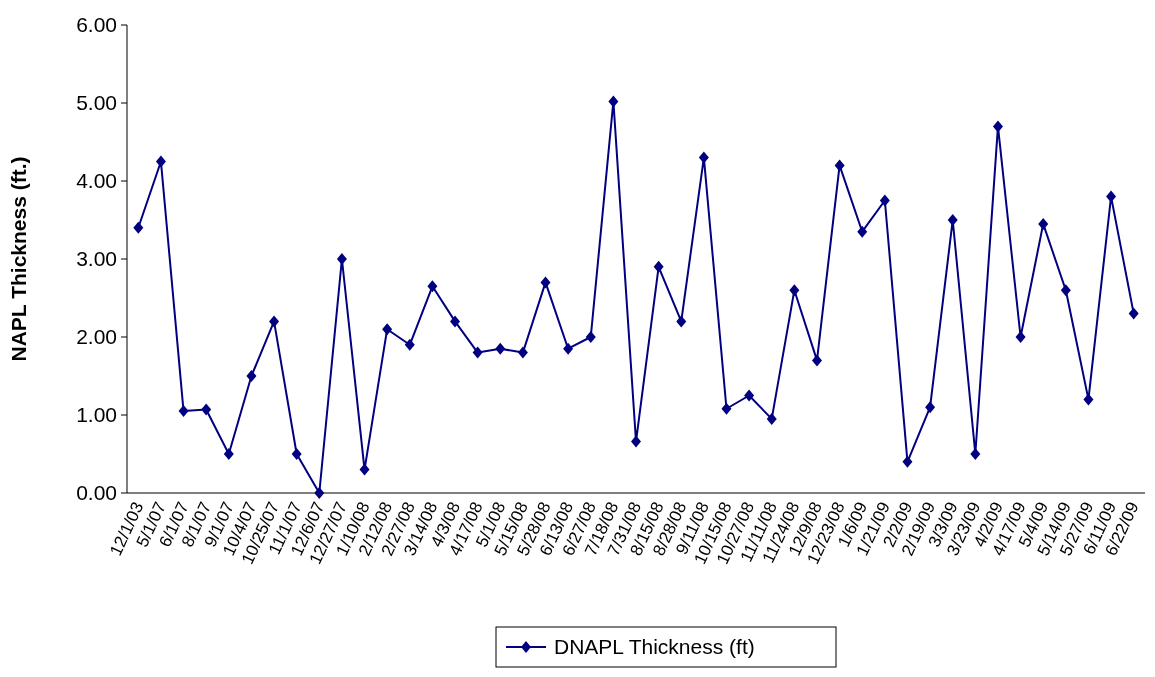 The height and width of the screenshot is (677, 1155). Describe the element at coordinates (96, 259) in the screenshot. I see `y-tick-label: 3.00` at that location.